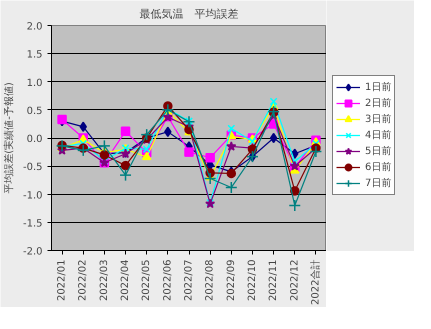 The width and height of the screenshot is (431, 329). What do you see at coordinates (378, 168) in the screenshot?
I see `legend-label: 6日前` at bounding box center [378, 168].